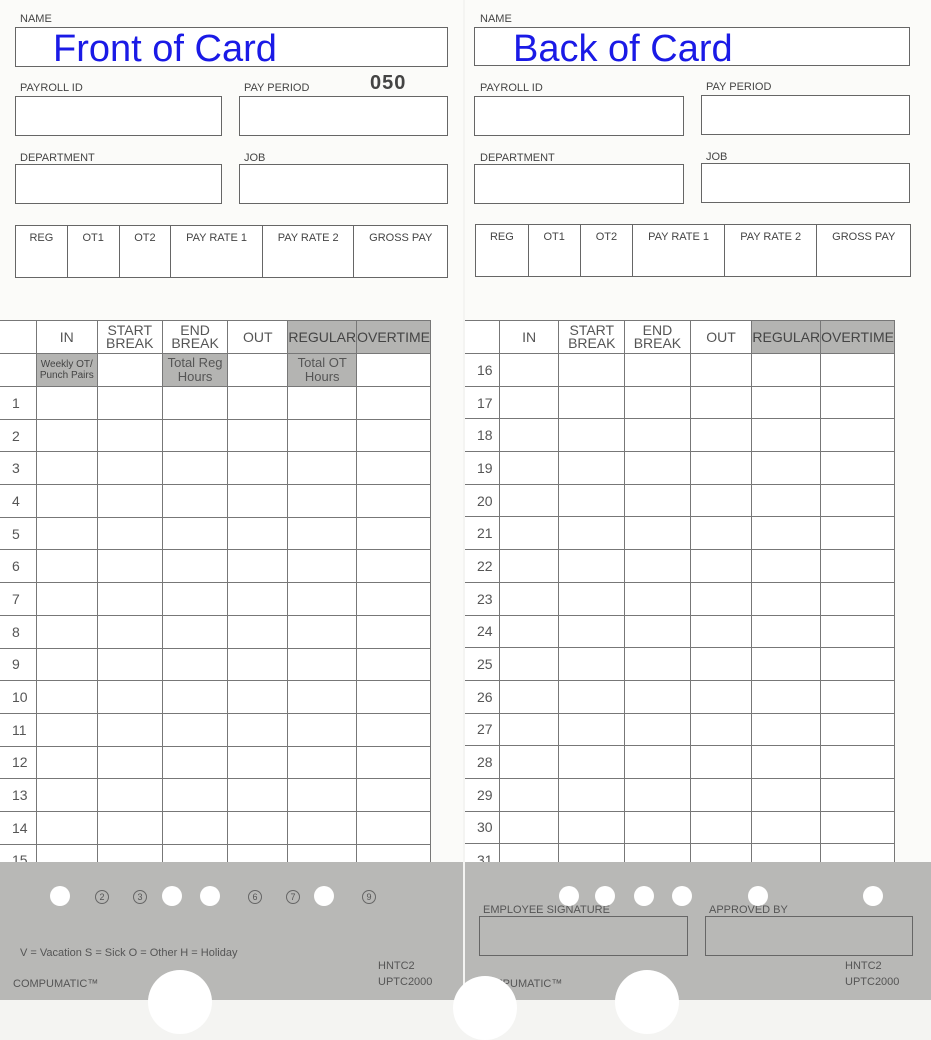  Describe the element at coordinates (42, 251) in the screenshot. I see `pay-column-reg: REG` at that location.